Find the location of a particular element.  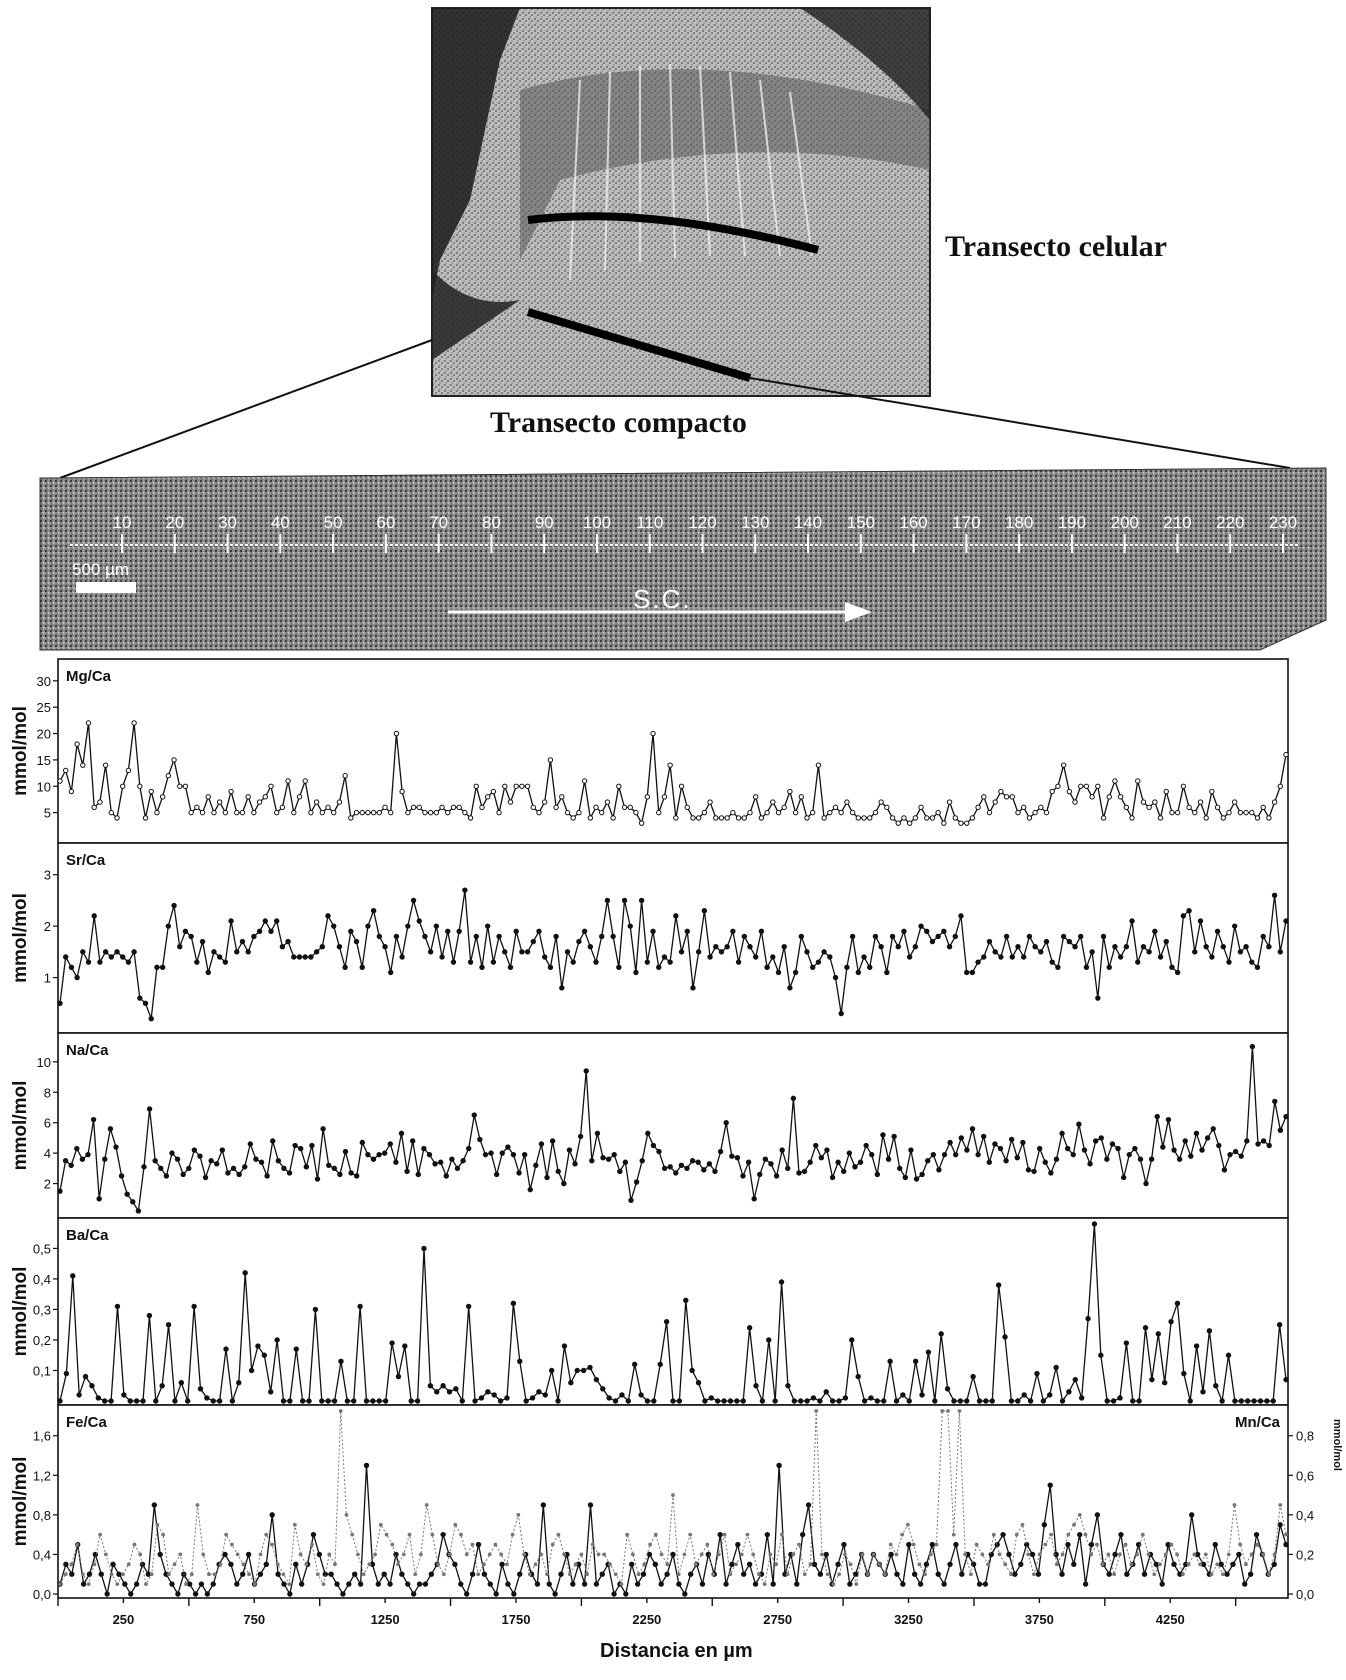

ruler-tick-label: 170 is located at coordinates (966, 522).